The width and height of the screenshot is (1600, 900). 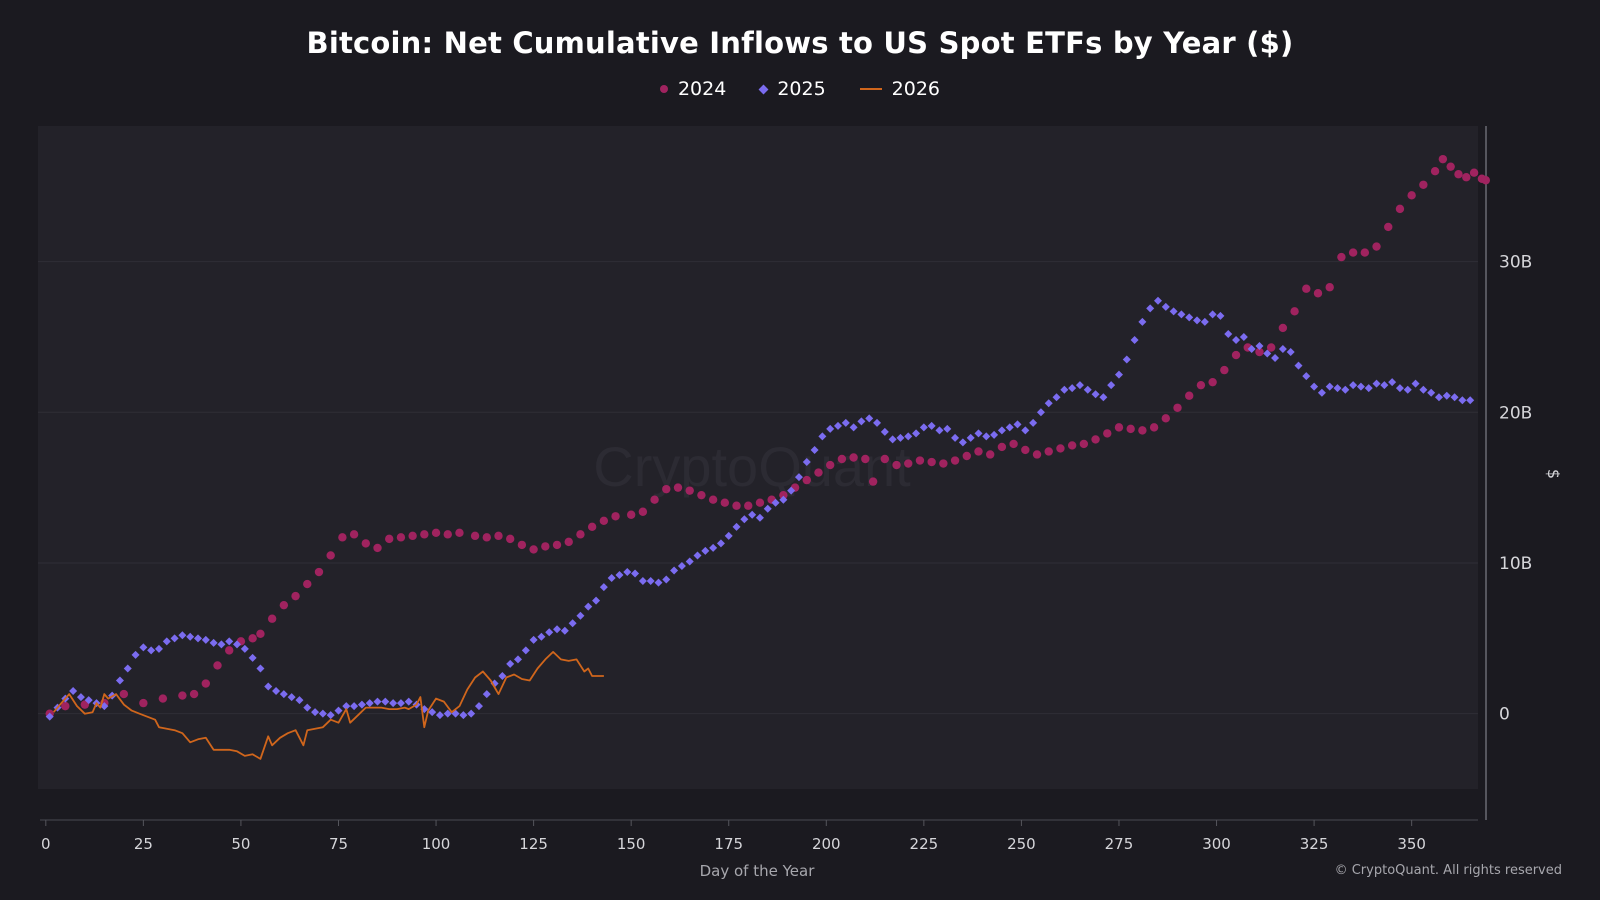 What do you see at coordinates (46, 844) in the screenshot?
I see `x-tick-label: 0` at bounding box center [46, 844].